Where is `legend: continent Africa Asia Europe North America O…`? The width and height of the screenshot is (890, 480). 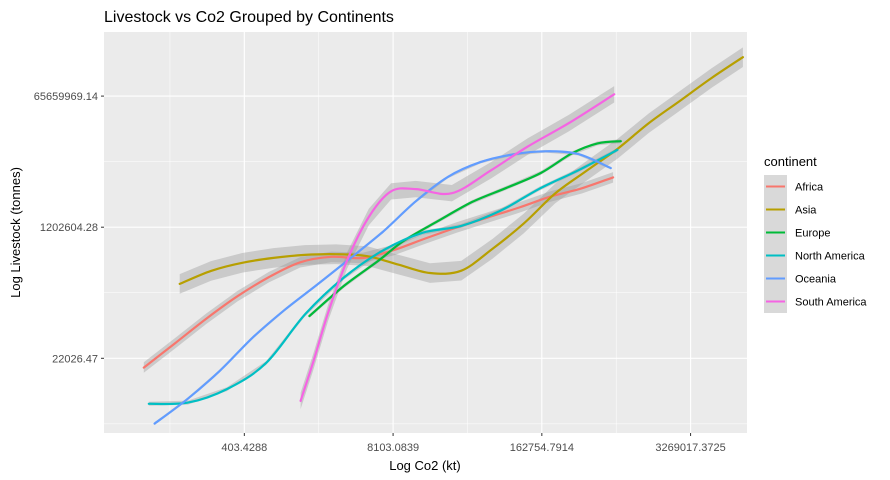
legend: continent Africa Asia Europe North America O… is located at coordinates (815, 233).